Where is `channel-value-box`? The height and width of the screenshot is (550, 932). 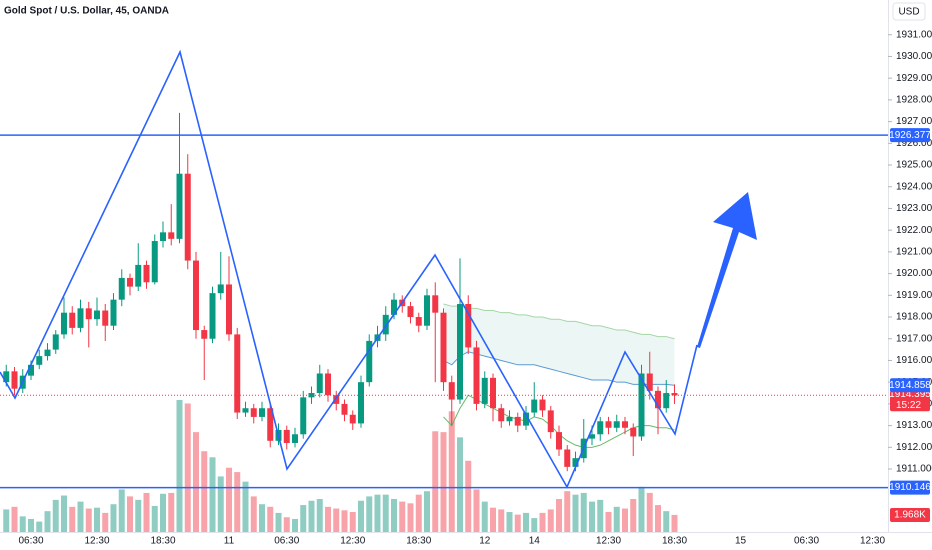 channel-value-box is located at coordinates (910, 385).